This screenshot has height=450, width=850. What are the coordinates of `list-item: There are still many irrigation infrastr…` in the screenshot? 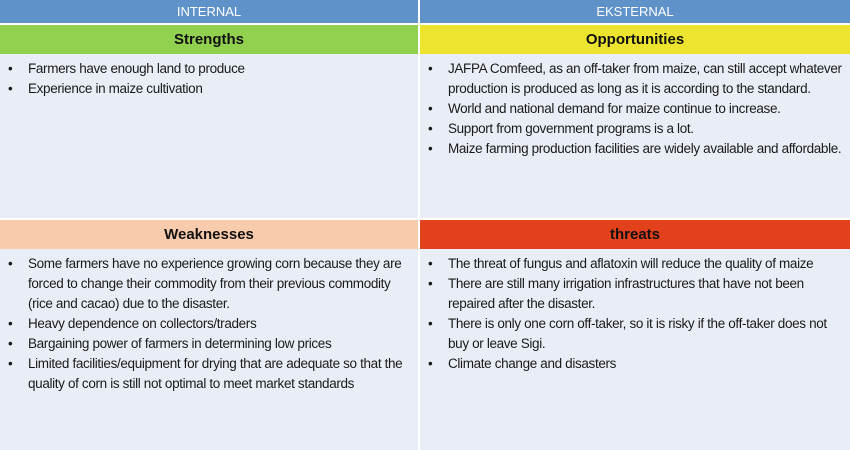 It's located at (634, 294).